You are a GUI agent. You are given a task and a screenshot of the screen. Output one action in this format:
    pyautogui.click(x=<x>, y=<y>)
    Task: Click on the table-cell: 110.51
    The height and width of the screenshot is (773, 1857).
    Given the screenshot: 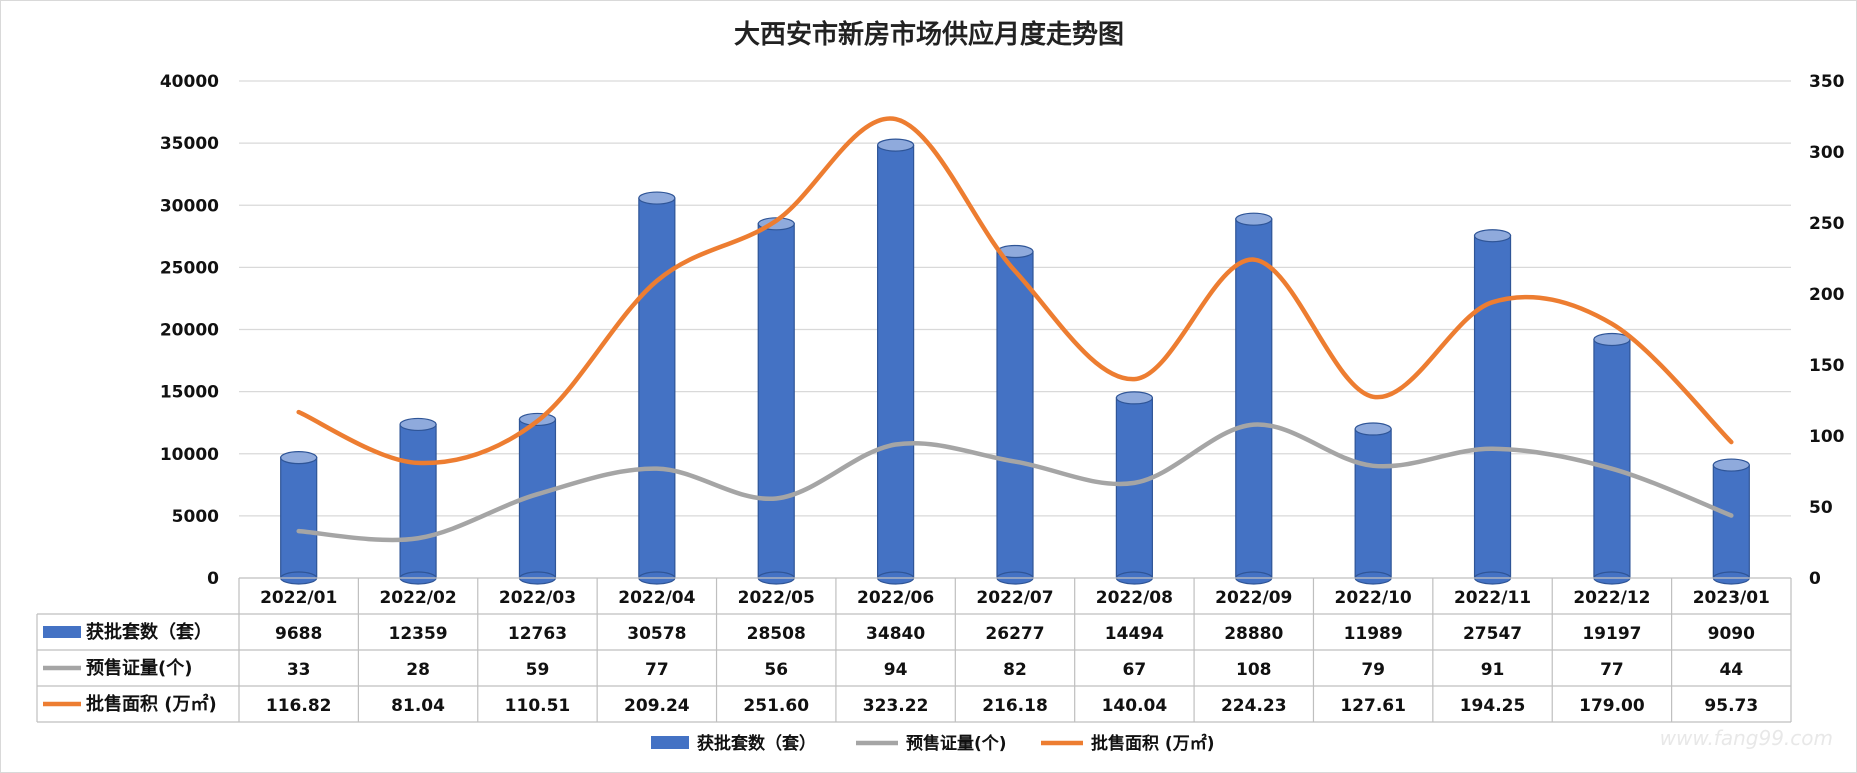 What is the action you would take?
    pyautogui.click(x=538, y=706)
    